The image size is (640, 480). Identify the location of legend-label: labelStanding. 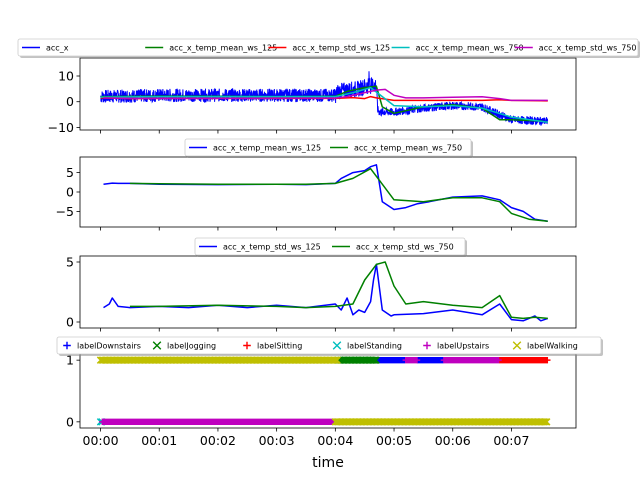
(374, 346).